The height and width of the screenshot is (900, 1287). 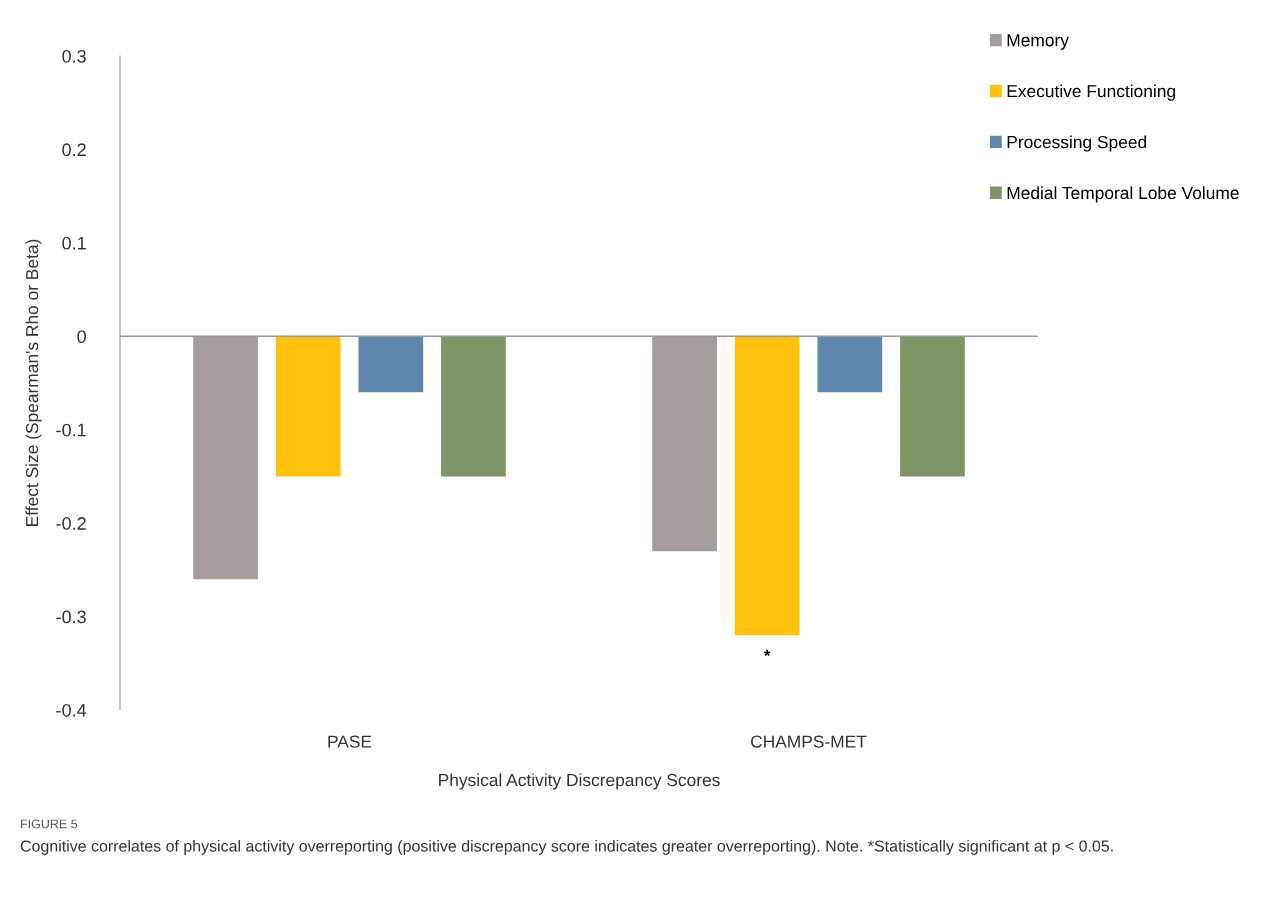 I want to click on x-tick-label: CHAMPS-MET, so click(x=809, y=741).